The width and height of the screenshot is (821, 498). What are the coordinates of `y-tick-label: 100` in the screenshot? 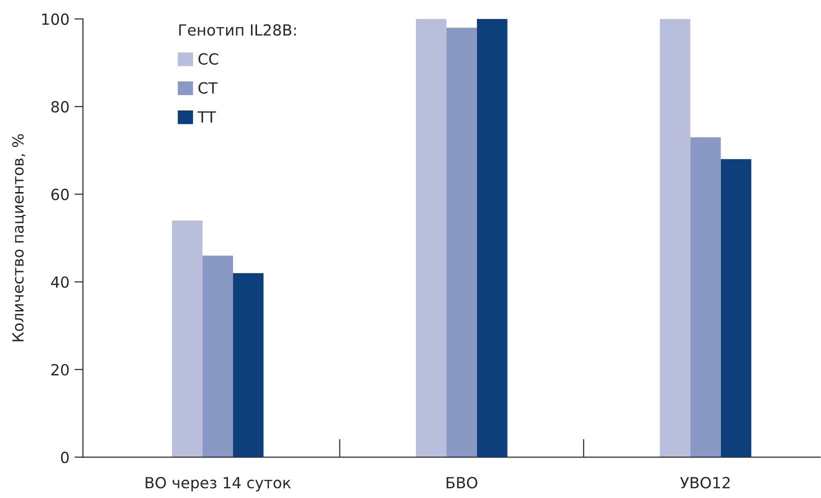 It's located at (55, 19).